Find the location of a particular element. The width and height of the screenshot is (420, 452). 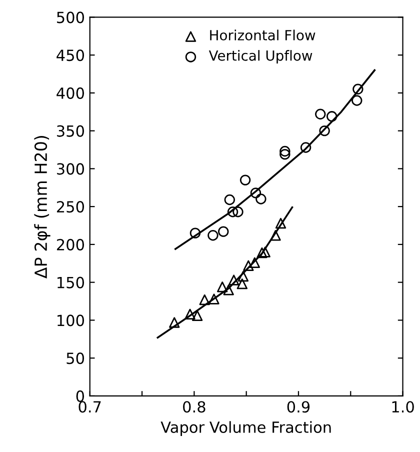

y-tick-label: 300 is located at coordinates (70, 169).